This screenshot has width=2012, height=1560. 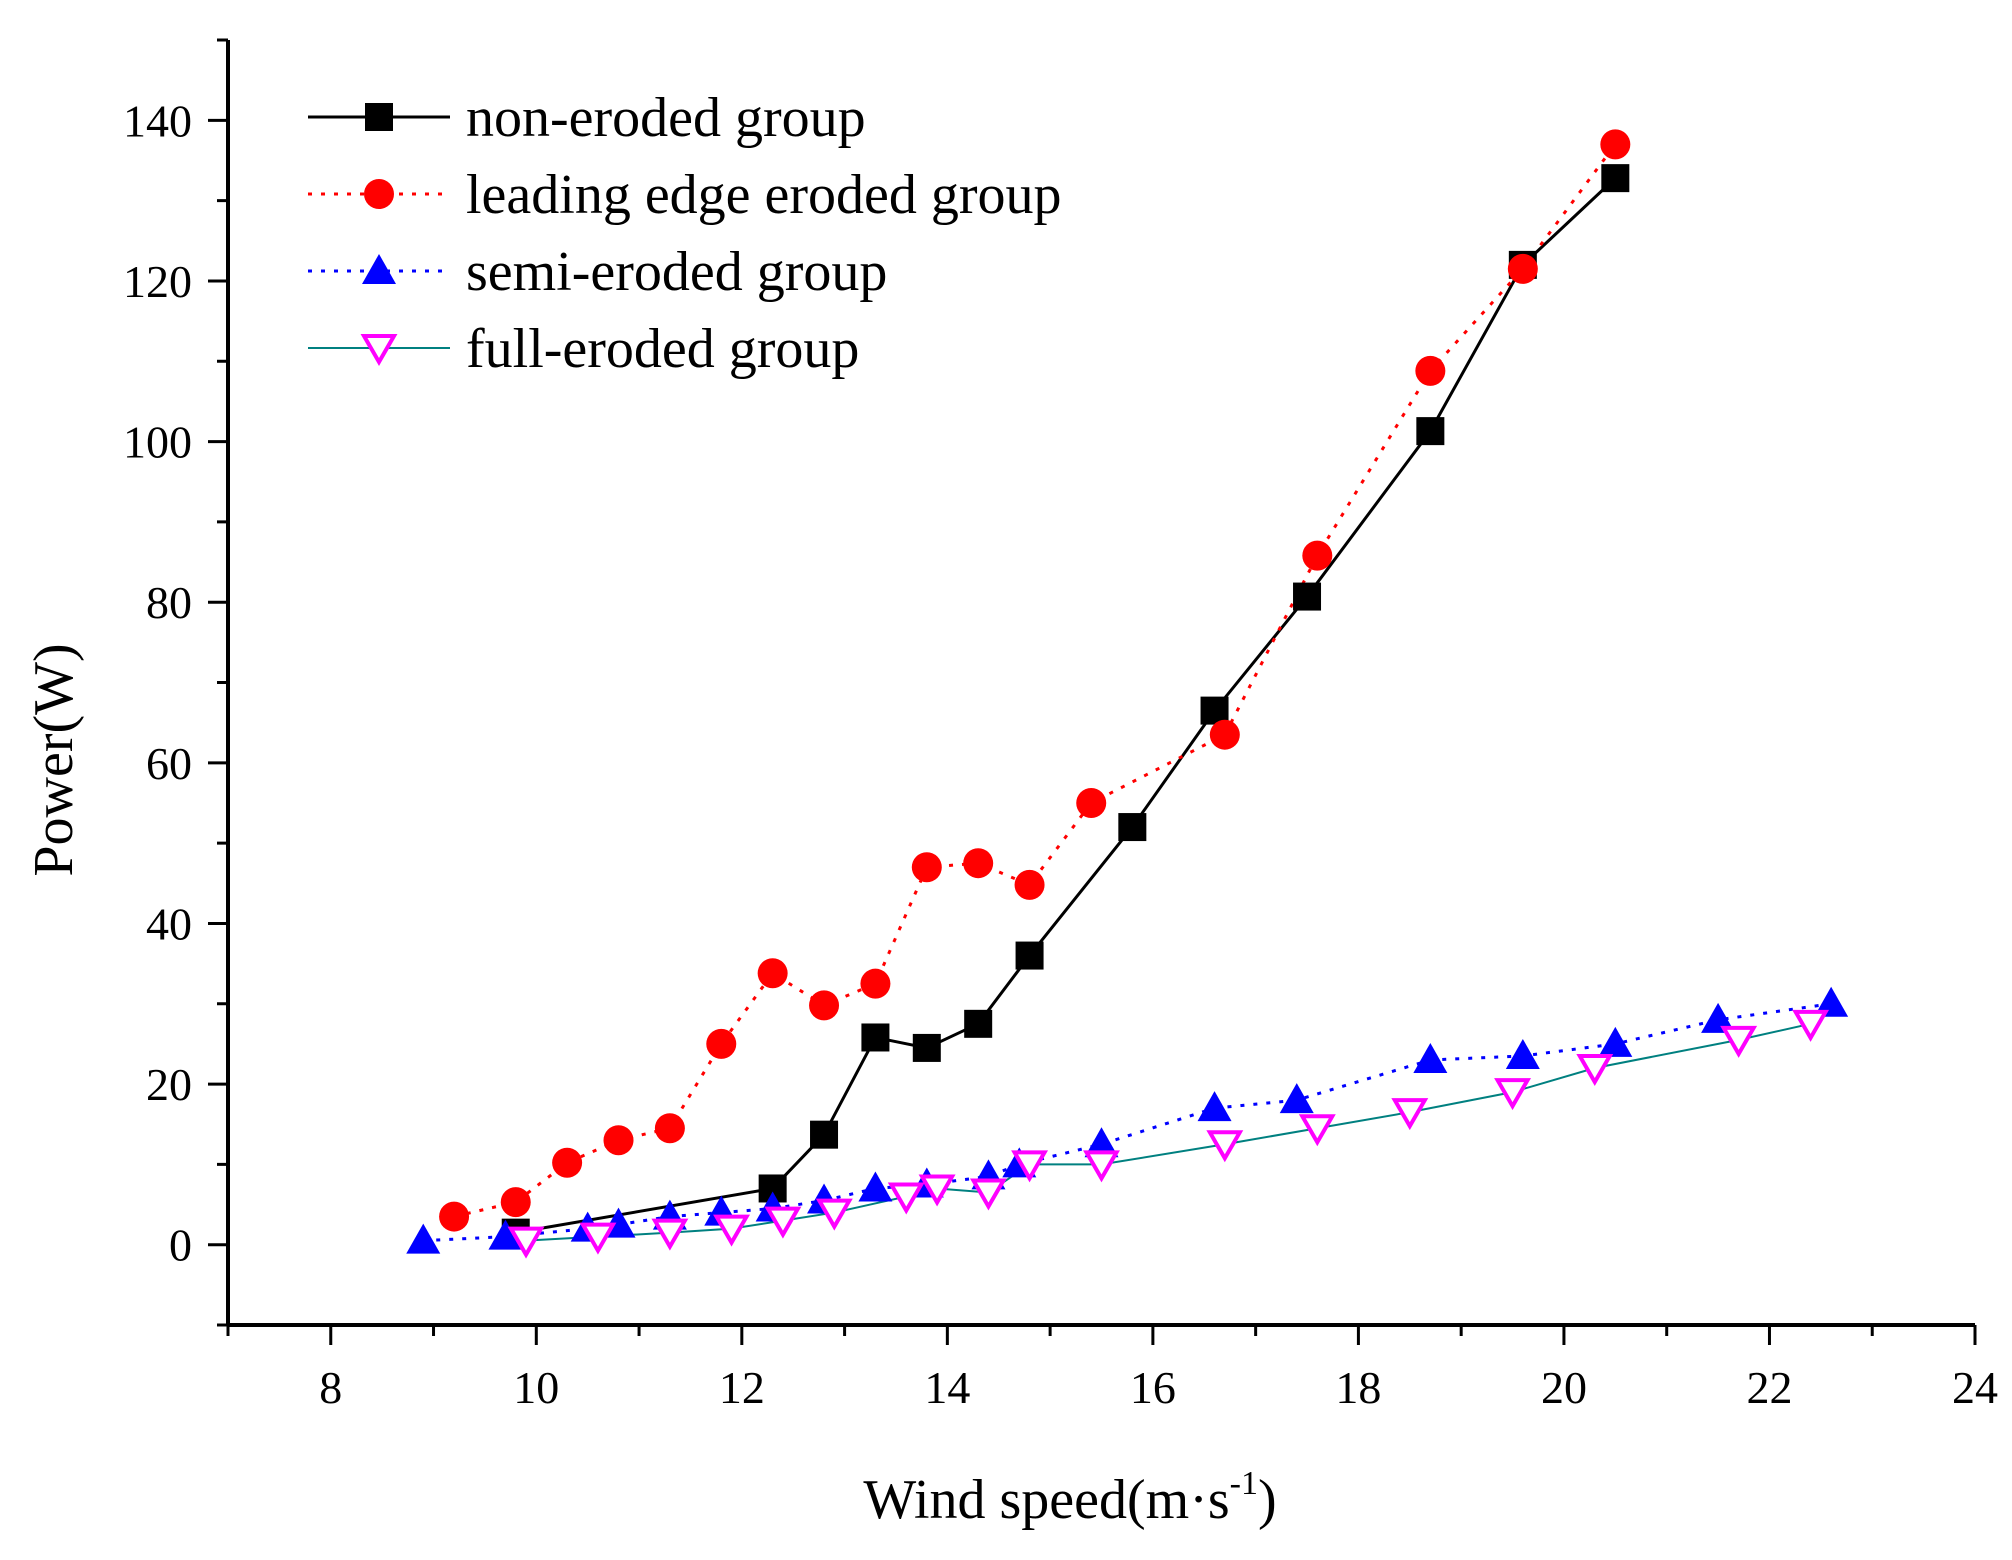 I want to click on legend-label-2: leading edge eroded group, so click(x=764, y=195).